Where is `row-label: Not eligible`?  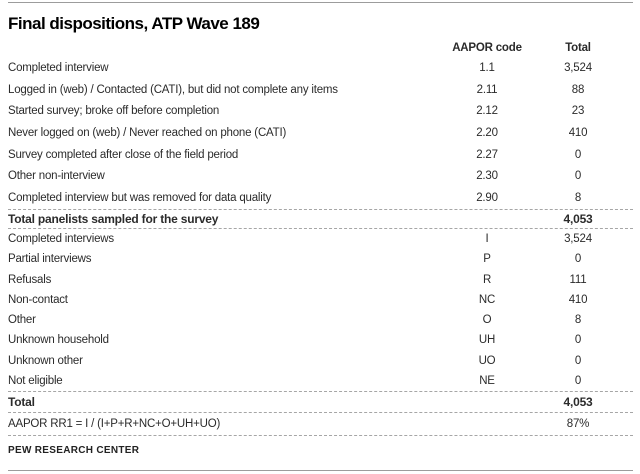
row-label: Not eligible is located at coordinates (35, 380).